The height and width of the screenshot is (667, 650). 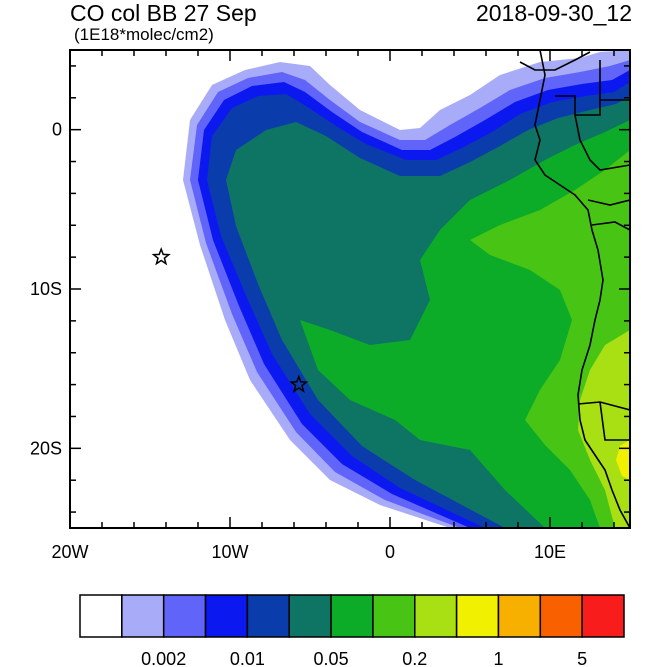 What do you see at coordinates (46, 289) in the screenshot?
I see `y-tick-label: 10S` at bounding box center [46, 289].